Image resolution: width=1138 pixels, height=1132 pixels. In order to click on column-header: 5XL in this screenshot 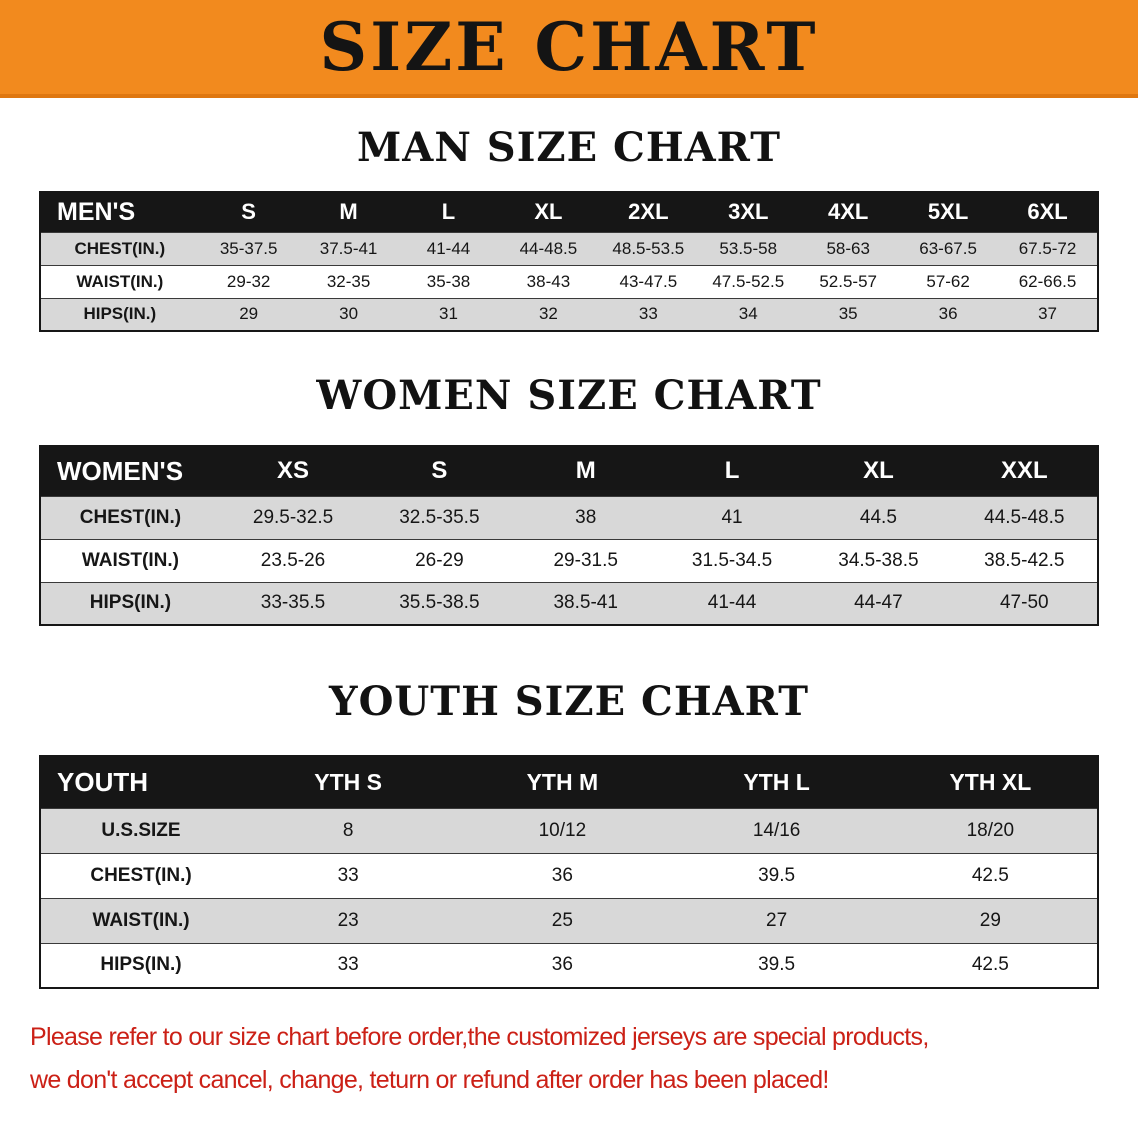, I will do `click(948, 212)`.